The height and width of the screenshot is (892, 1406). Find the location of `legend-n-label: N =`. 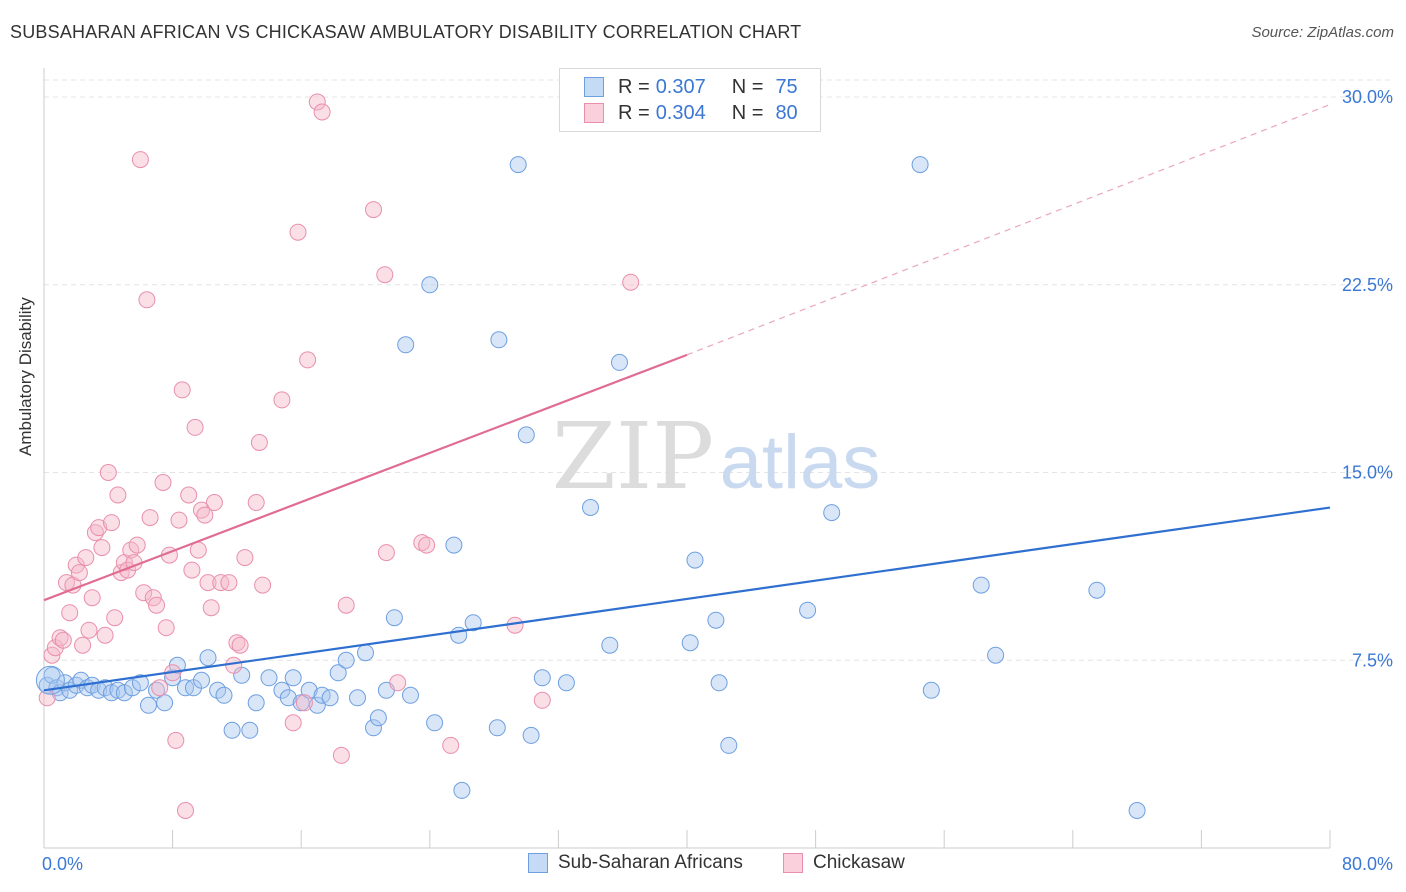

legend-n-label: N = is located at coordinates (747, 112).